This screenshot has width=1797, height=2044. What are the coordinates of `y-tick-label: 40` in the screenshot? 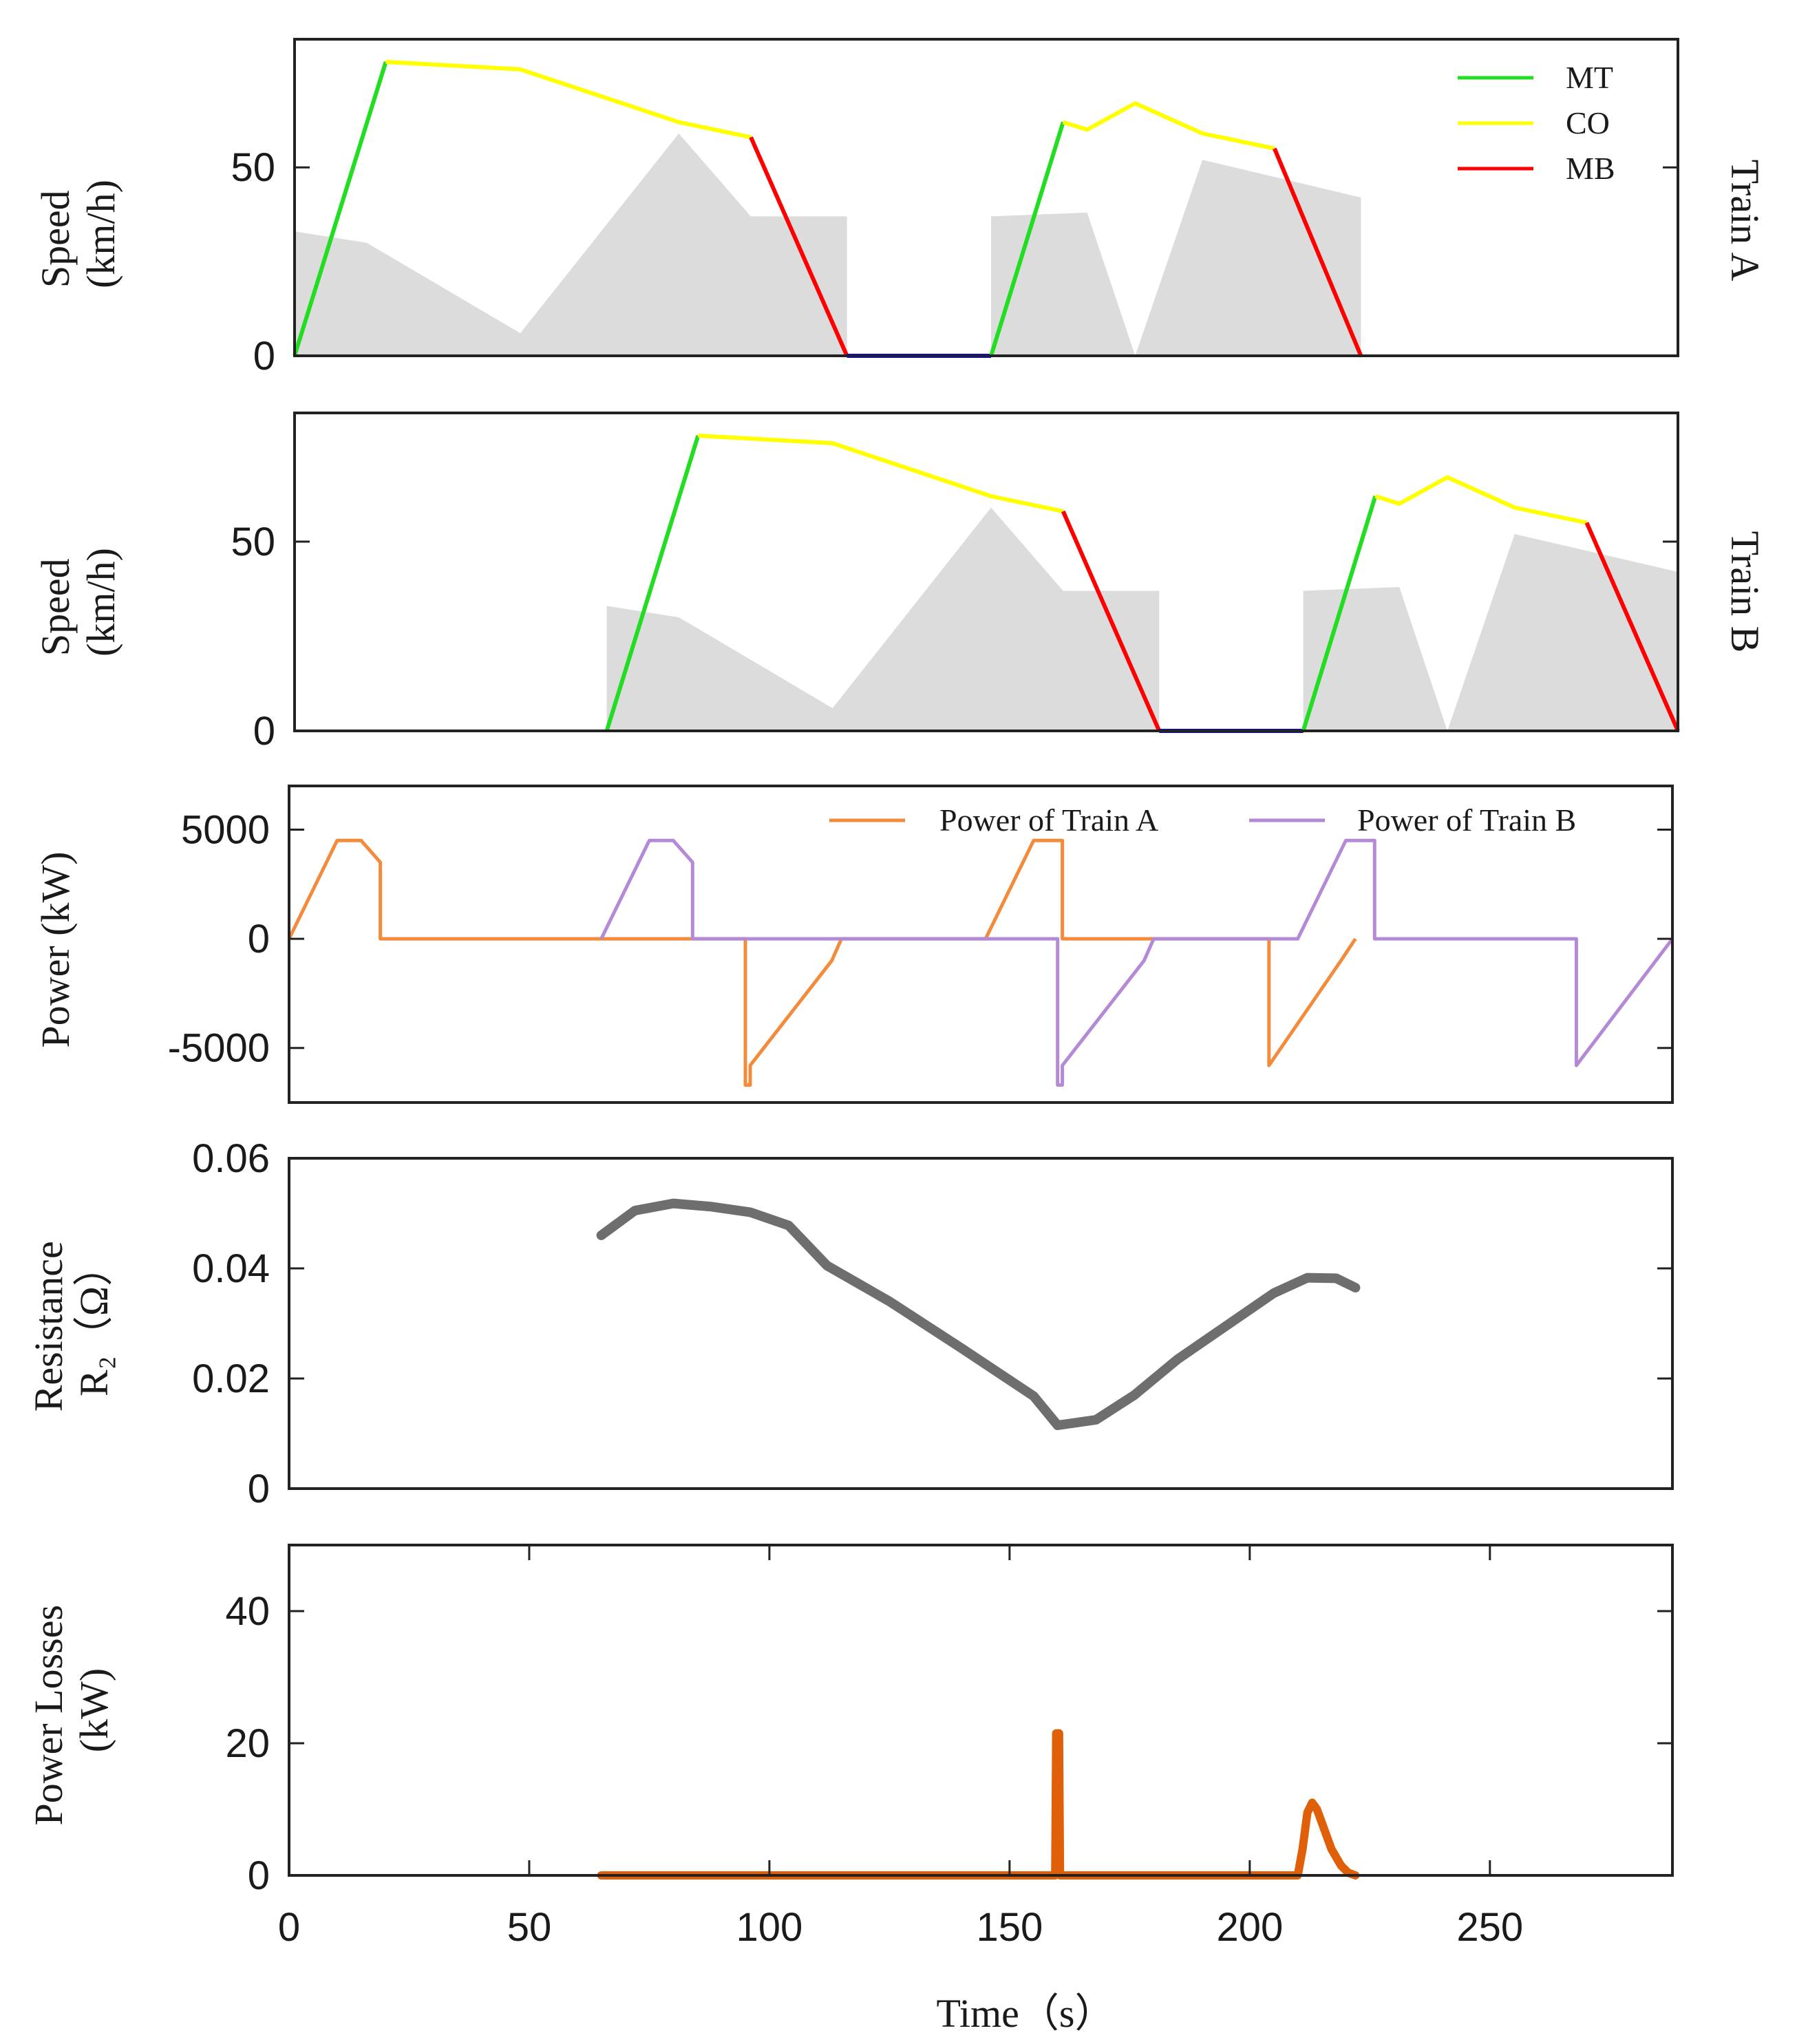 It's located at (247, 1611).